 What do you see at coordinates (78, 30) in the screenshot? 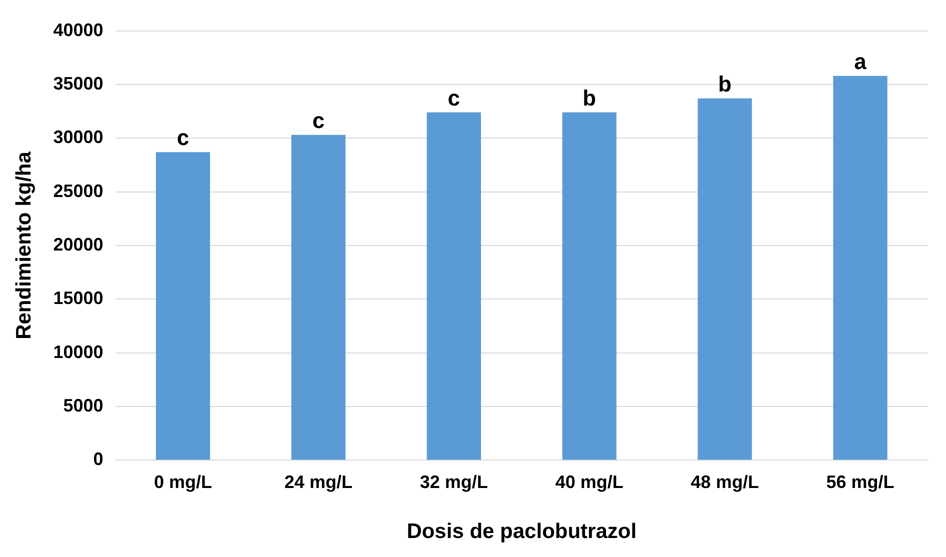
I see `y-tick-label: 40000` at bounding box center [78, 30].